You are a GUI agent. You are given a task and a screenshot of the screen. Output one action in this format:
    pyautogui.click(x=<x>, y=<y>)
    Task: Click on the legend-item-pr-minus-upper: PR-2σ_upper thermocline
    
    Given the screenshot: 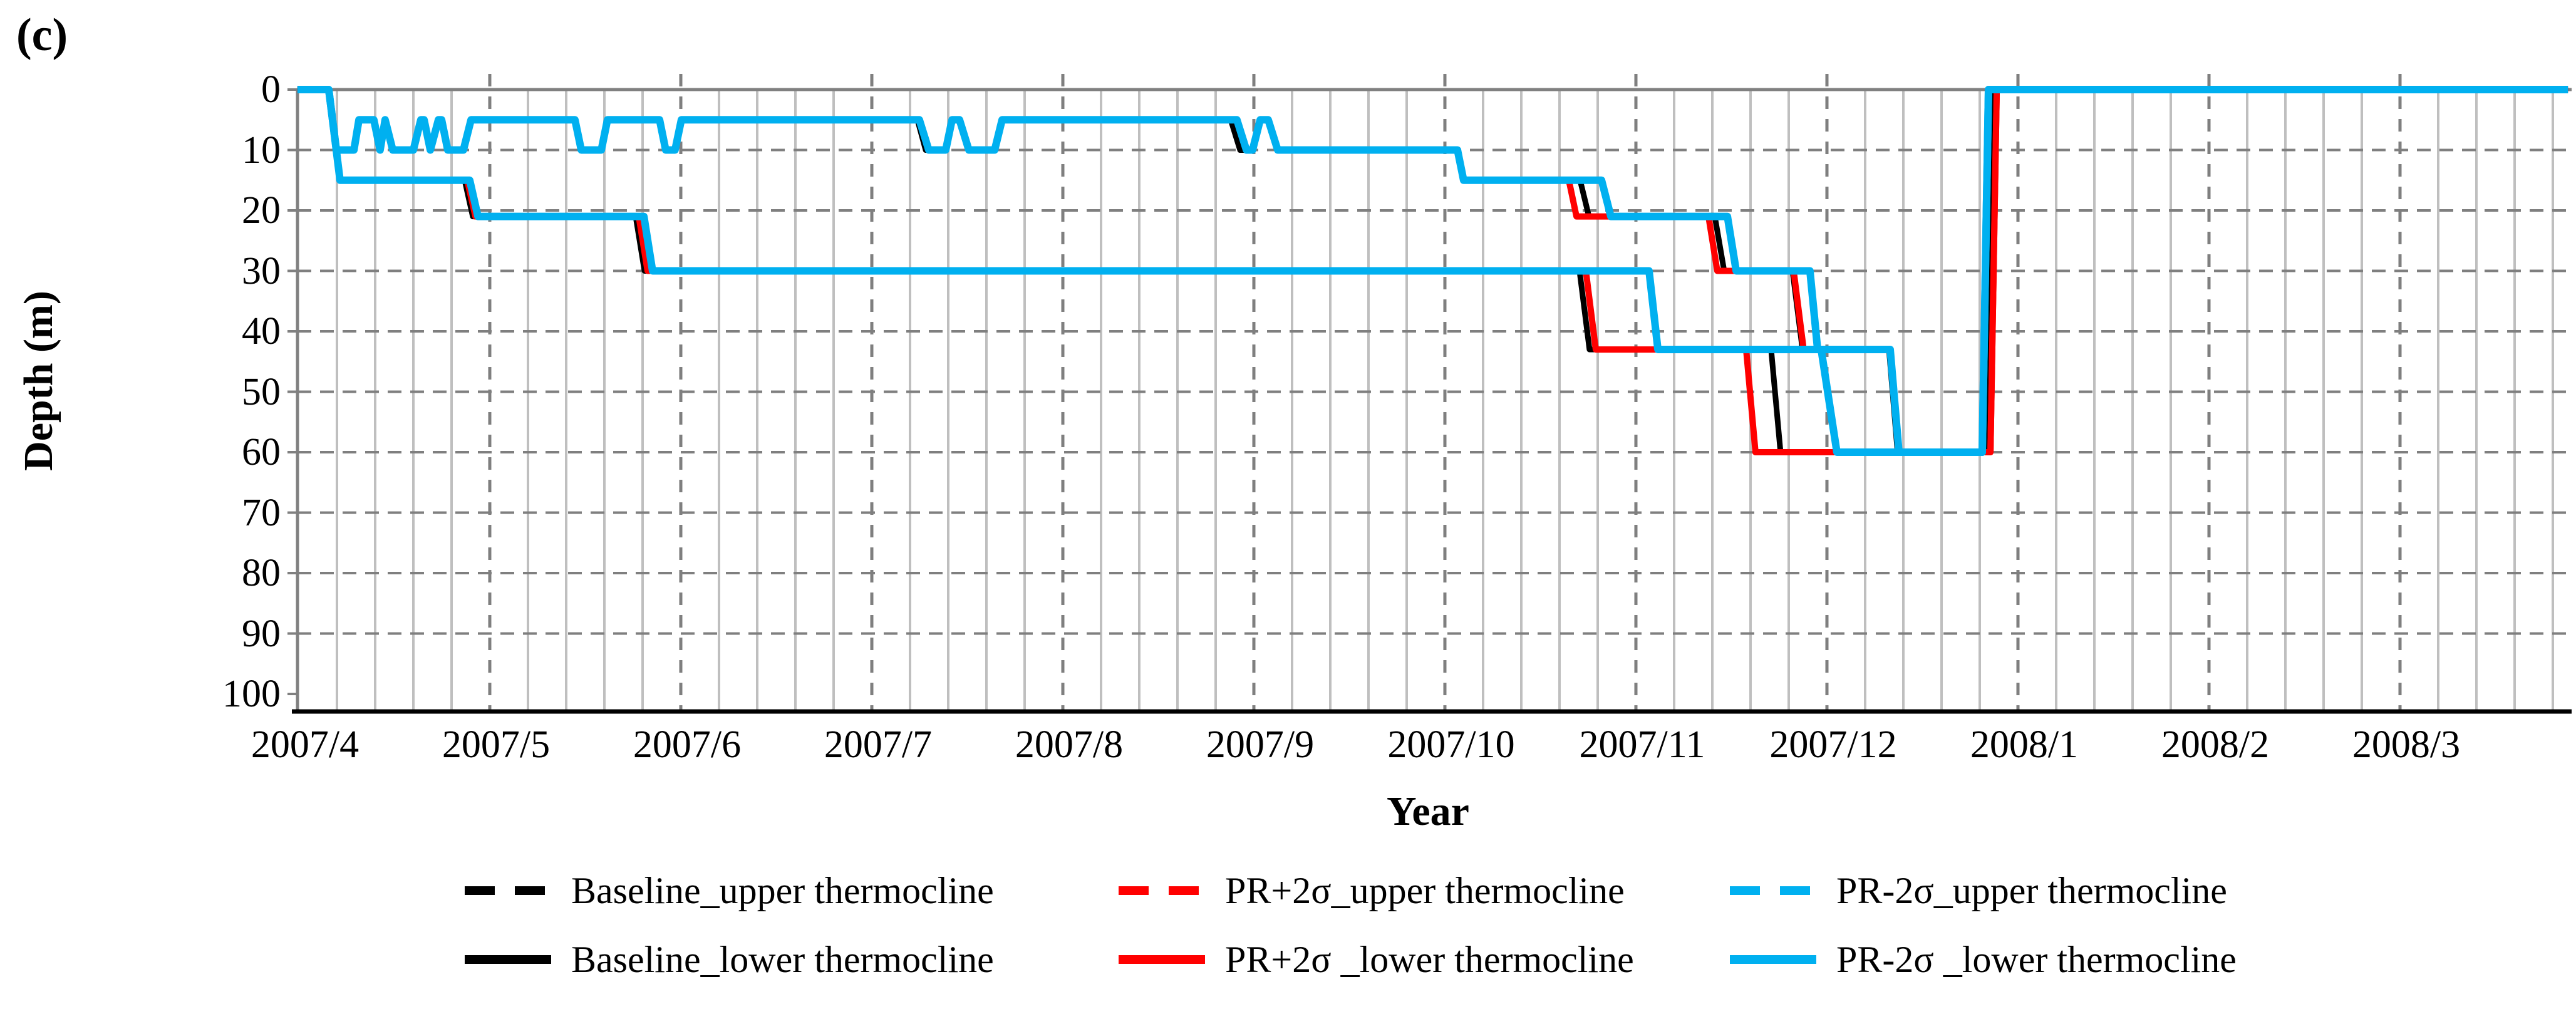 What is the action you would take?
    pyautogui.click(x=1978, y=891)
    